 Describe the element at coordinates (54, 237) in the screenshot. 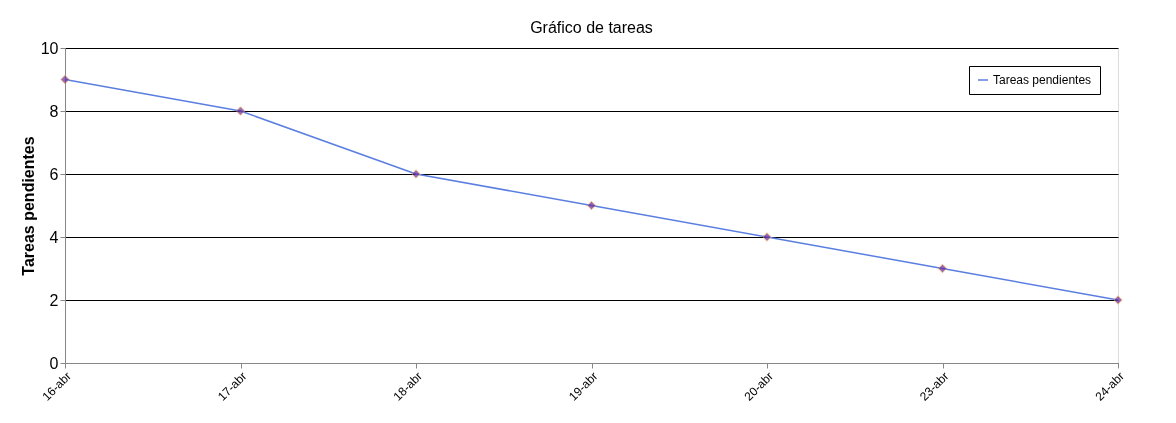

I see `y-tick-label: 4` at that location.